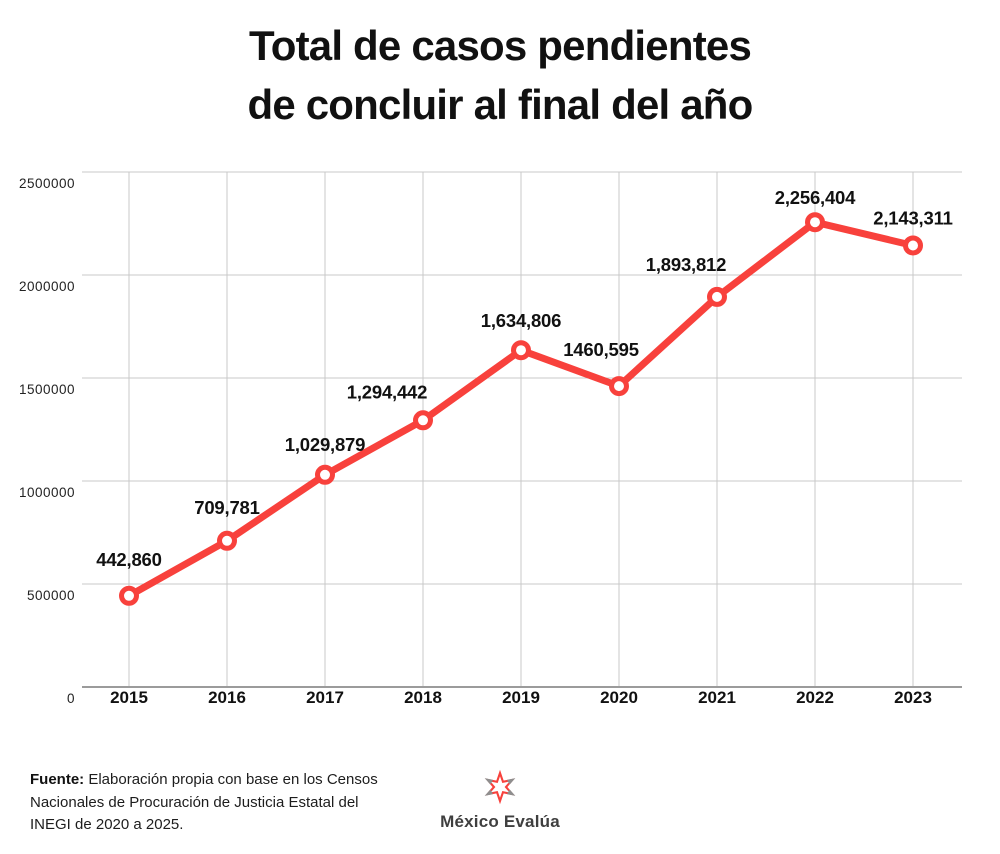 The width and height of the screenshot is (1000, 854). I want to click on x-tick-label: 2016, so click(227, 697).